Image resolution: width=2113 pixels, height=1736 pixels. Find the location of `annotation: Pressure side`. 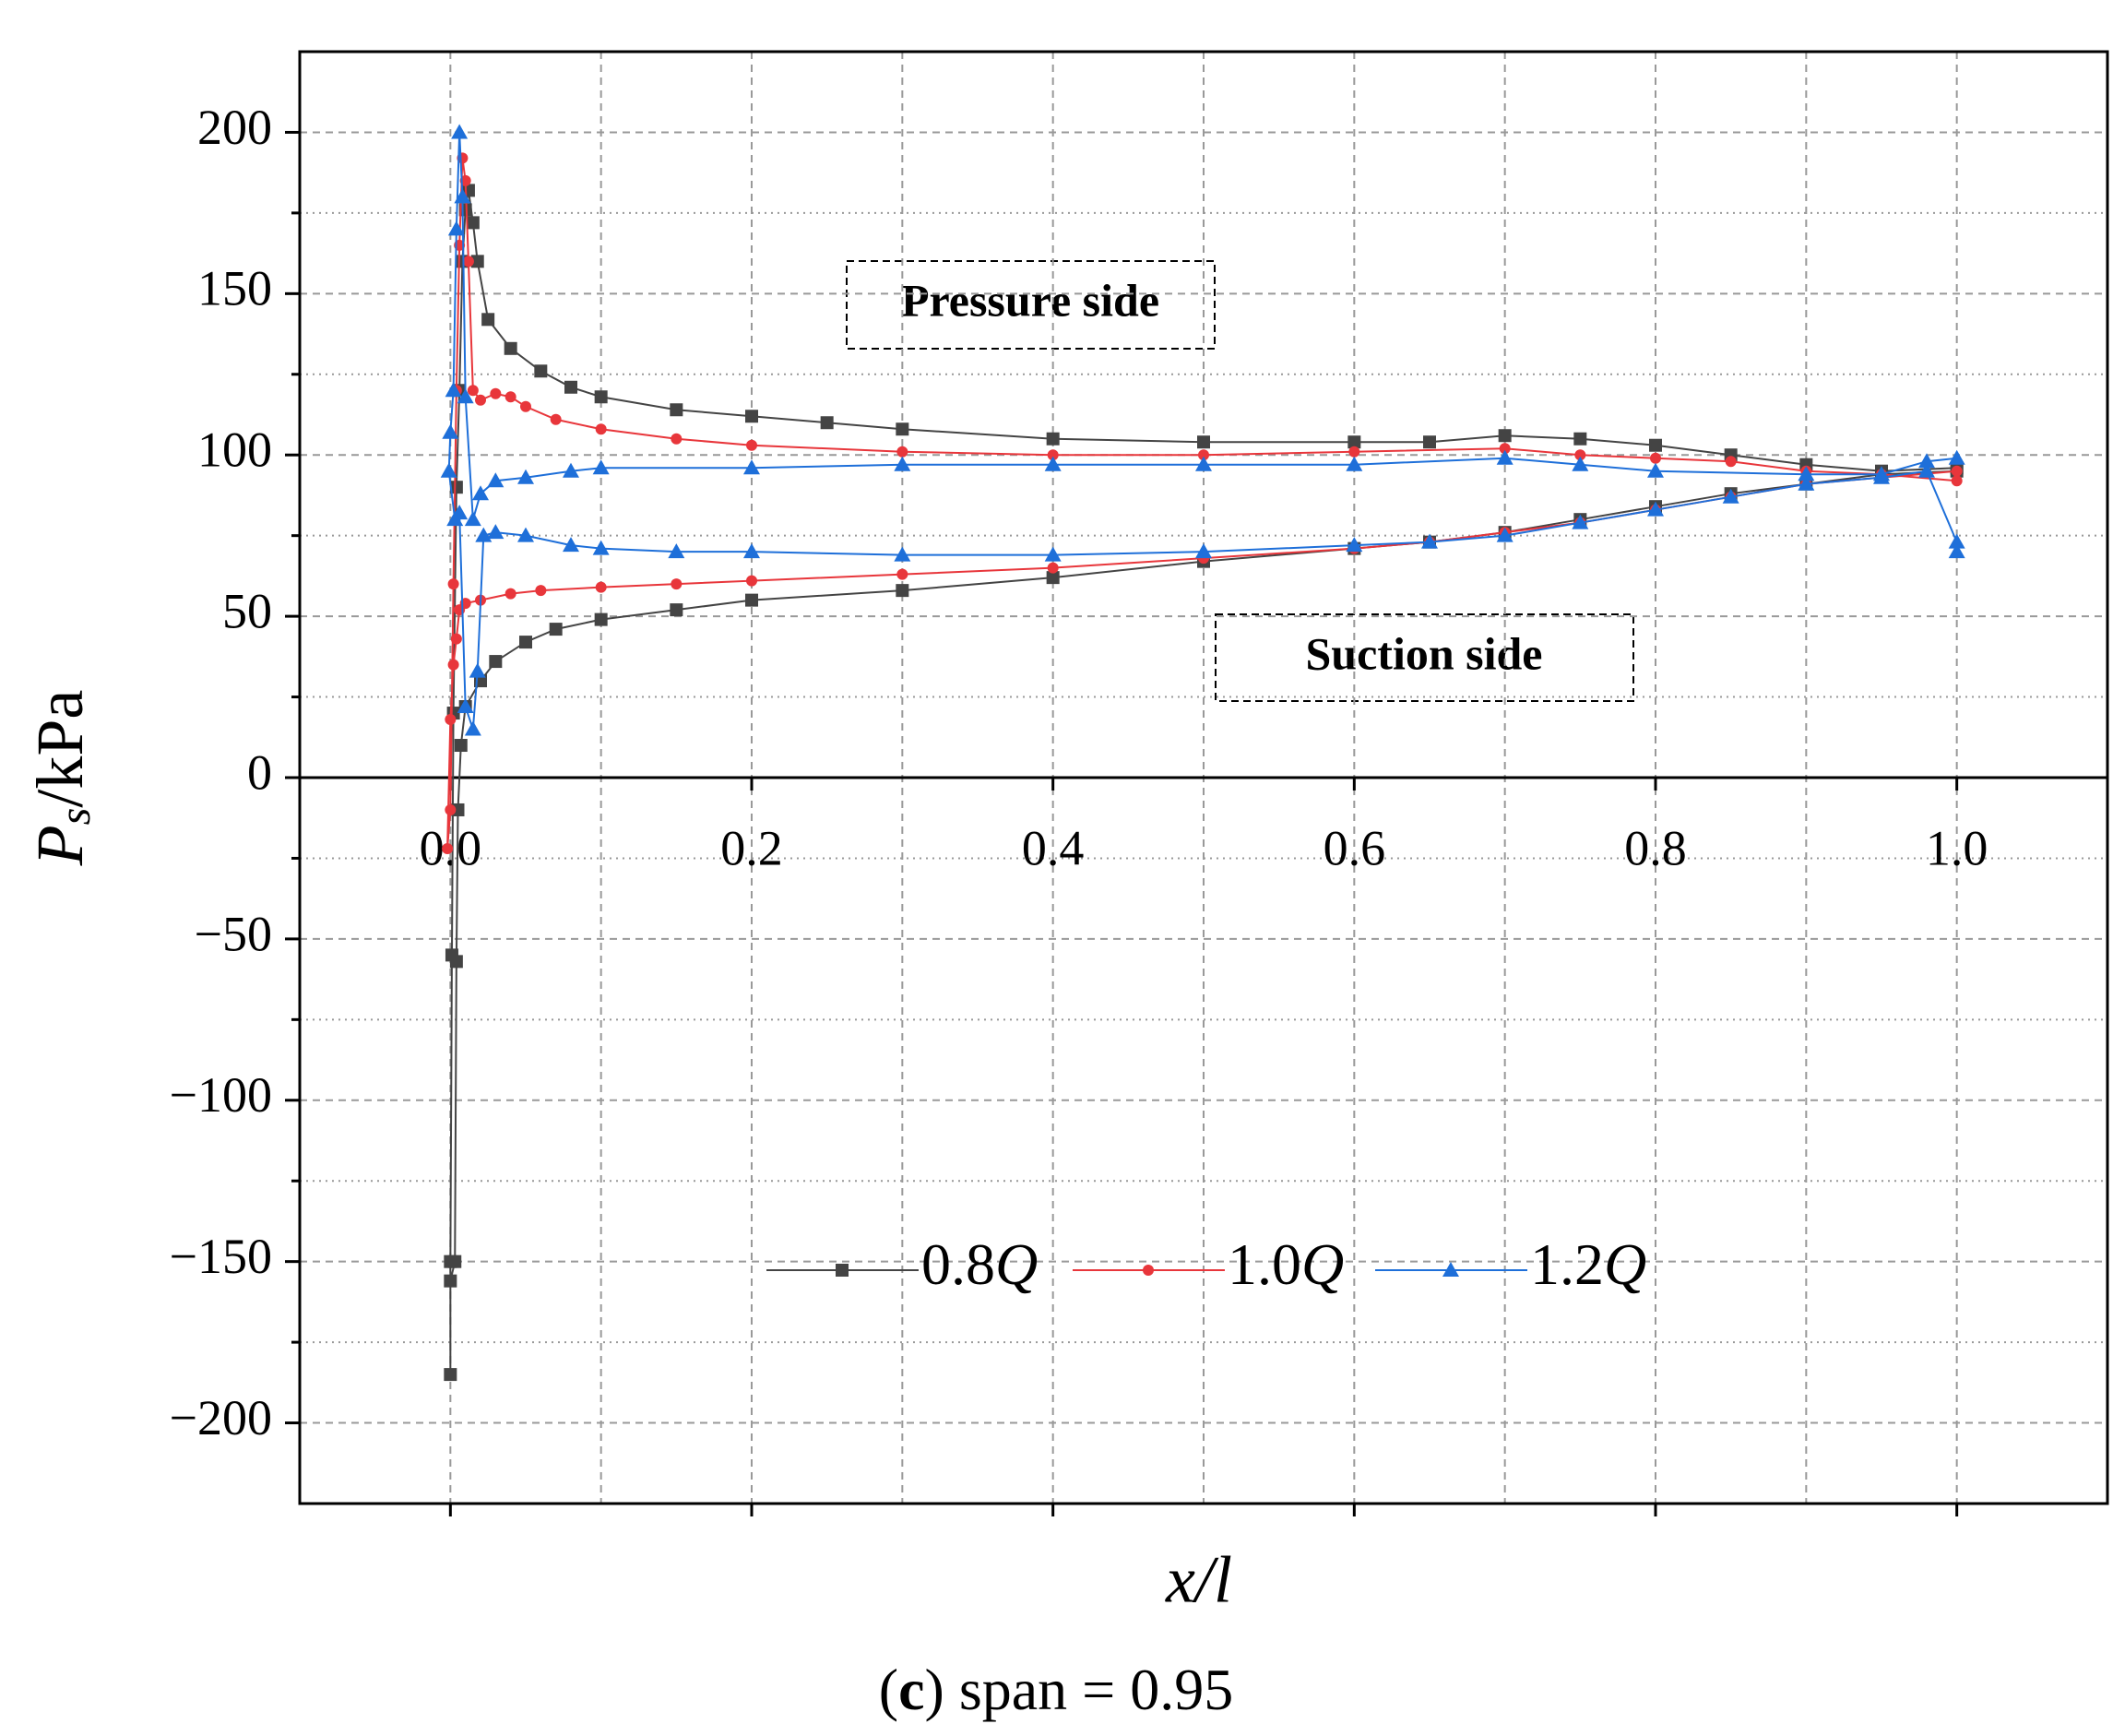

annotation: Pressure side is located at coordinates (1030, 300).